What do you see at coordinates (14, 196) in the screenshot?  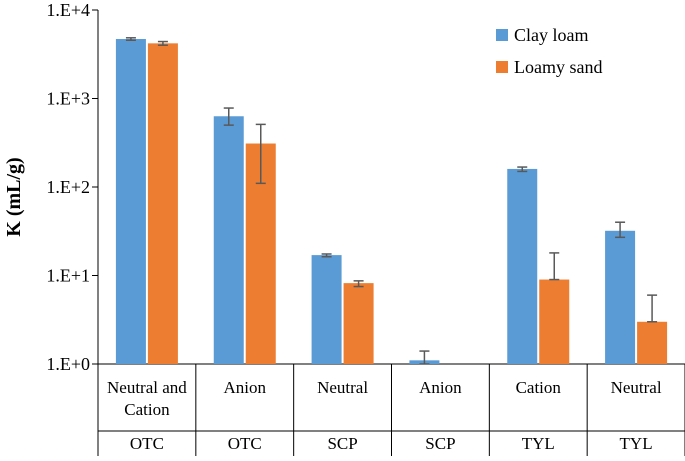 I see `y-axis-title: K (mL/g)` at bounding box center [14, 196].